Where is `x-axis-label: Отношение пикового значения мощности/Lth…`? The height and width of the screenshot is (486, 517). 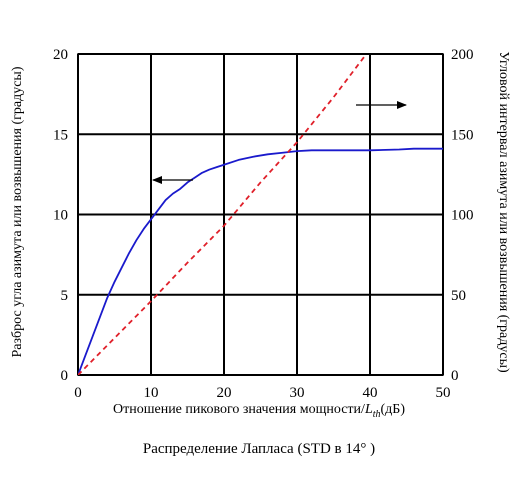
x-axis-label: Отношение пикового значения мощности/Lth… is located at coordinates (259, 411).